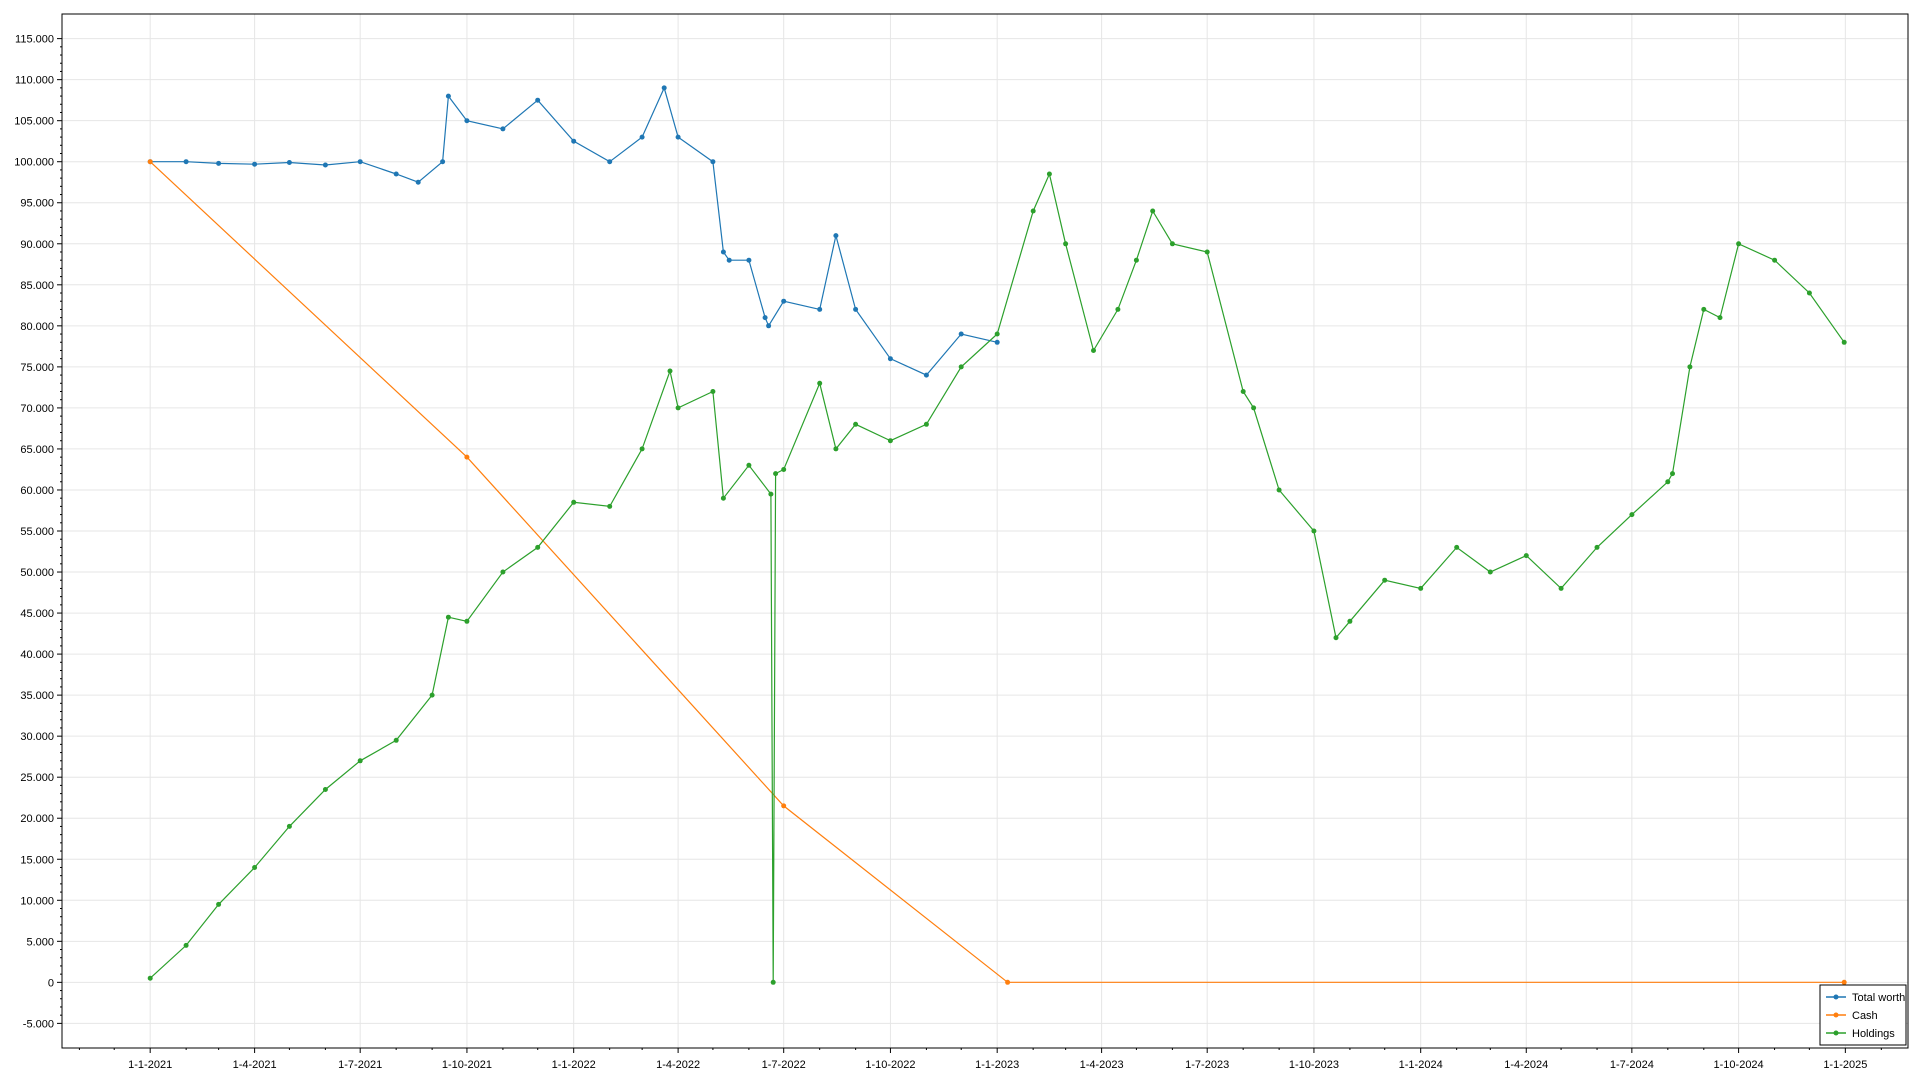 This screenshot has height=1085, width=1920. Describe the element at coordinates (1873, 1034) in the screenshot. I see `legend-label-holdings: Holdings` at that location.